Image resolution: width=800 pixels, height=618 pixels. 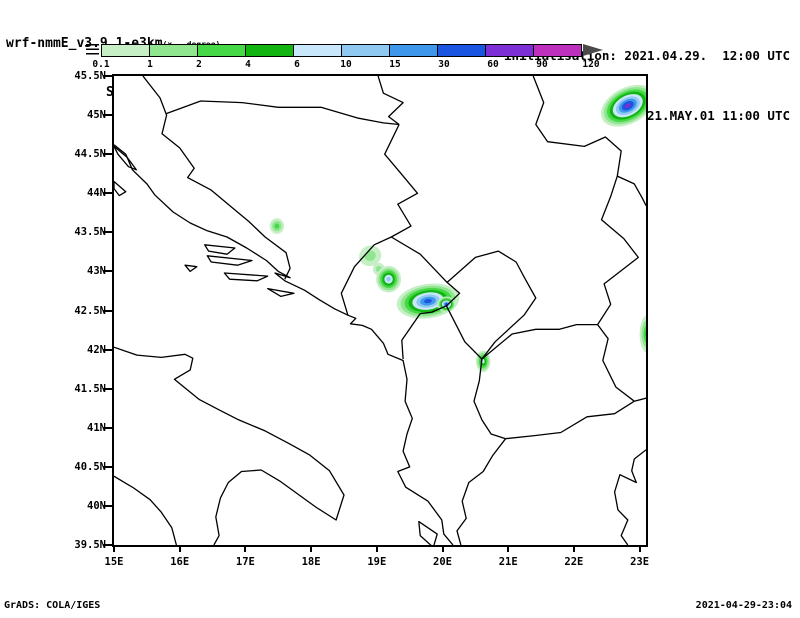 What do you see at coordinates (220, 249) in the screenshot?
I see `island-brac` at bounding box center [220, 249].